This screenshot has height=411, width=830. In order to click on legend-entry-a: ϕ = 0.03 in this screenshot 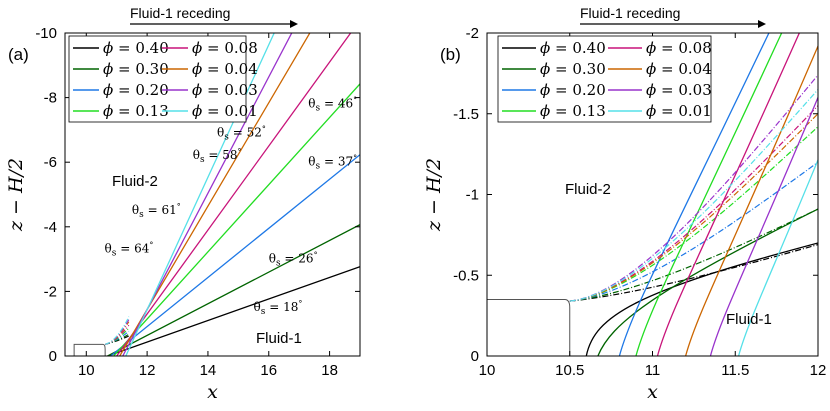, I will do `click(225, 90)`.